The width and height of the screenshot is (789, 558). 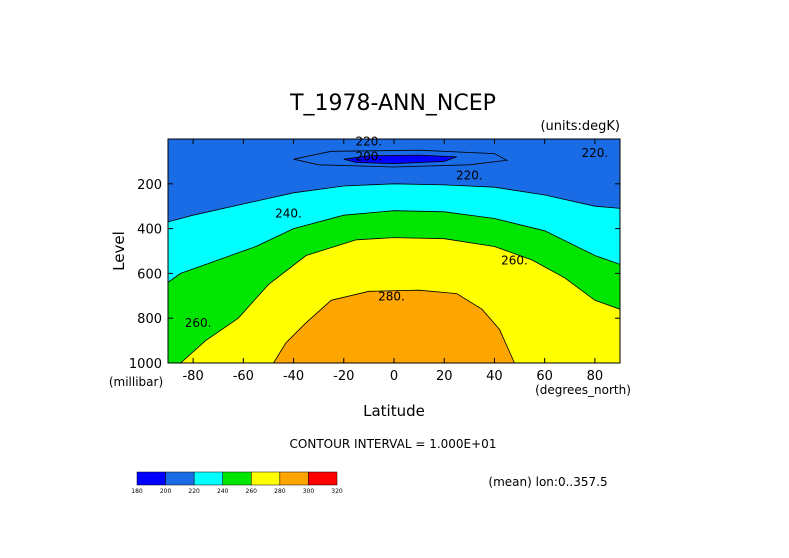 What do you see at coordinates (194, 491) in the screenshot?
I see `colorbar-label: 220` at bounding box center [194, 491].